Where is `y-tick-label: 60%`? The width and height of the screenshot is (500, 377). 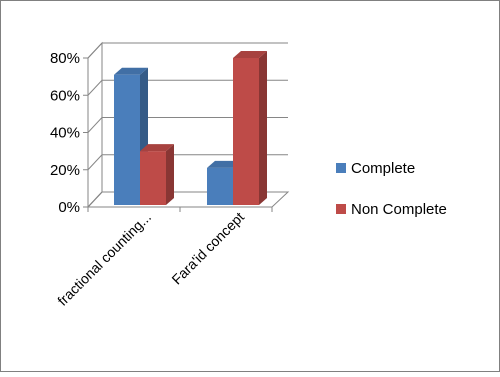
y-tick-label: 60% is located at coordinates (65, 95).